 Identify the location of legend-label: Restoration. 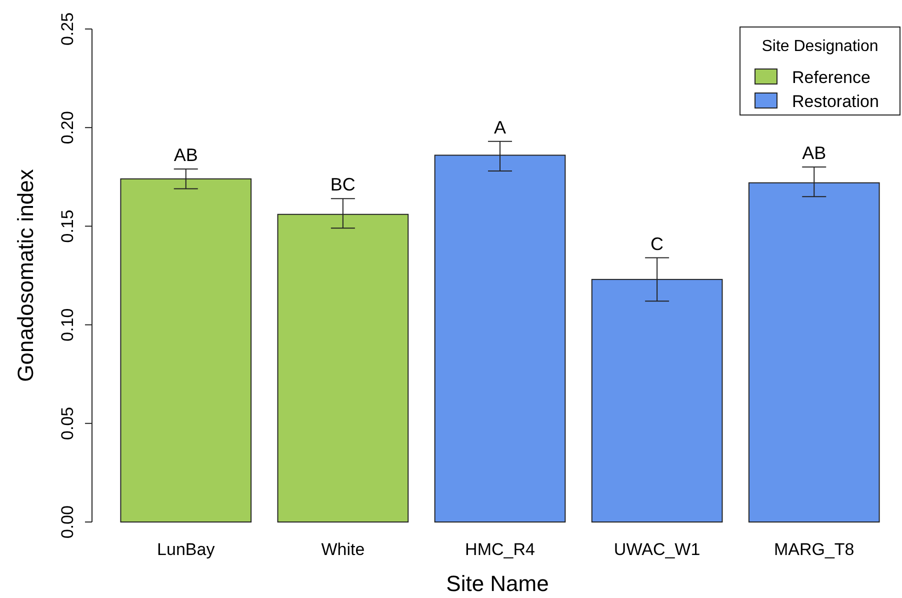
(835, 101).